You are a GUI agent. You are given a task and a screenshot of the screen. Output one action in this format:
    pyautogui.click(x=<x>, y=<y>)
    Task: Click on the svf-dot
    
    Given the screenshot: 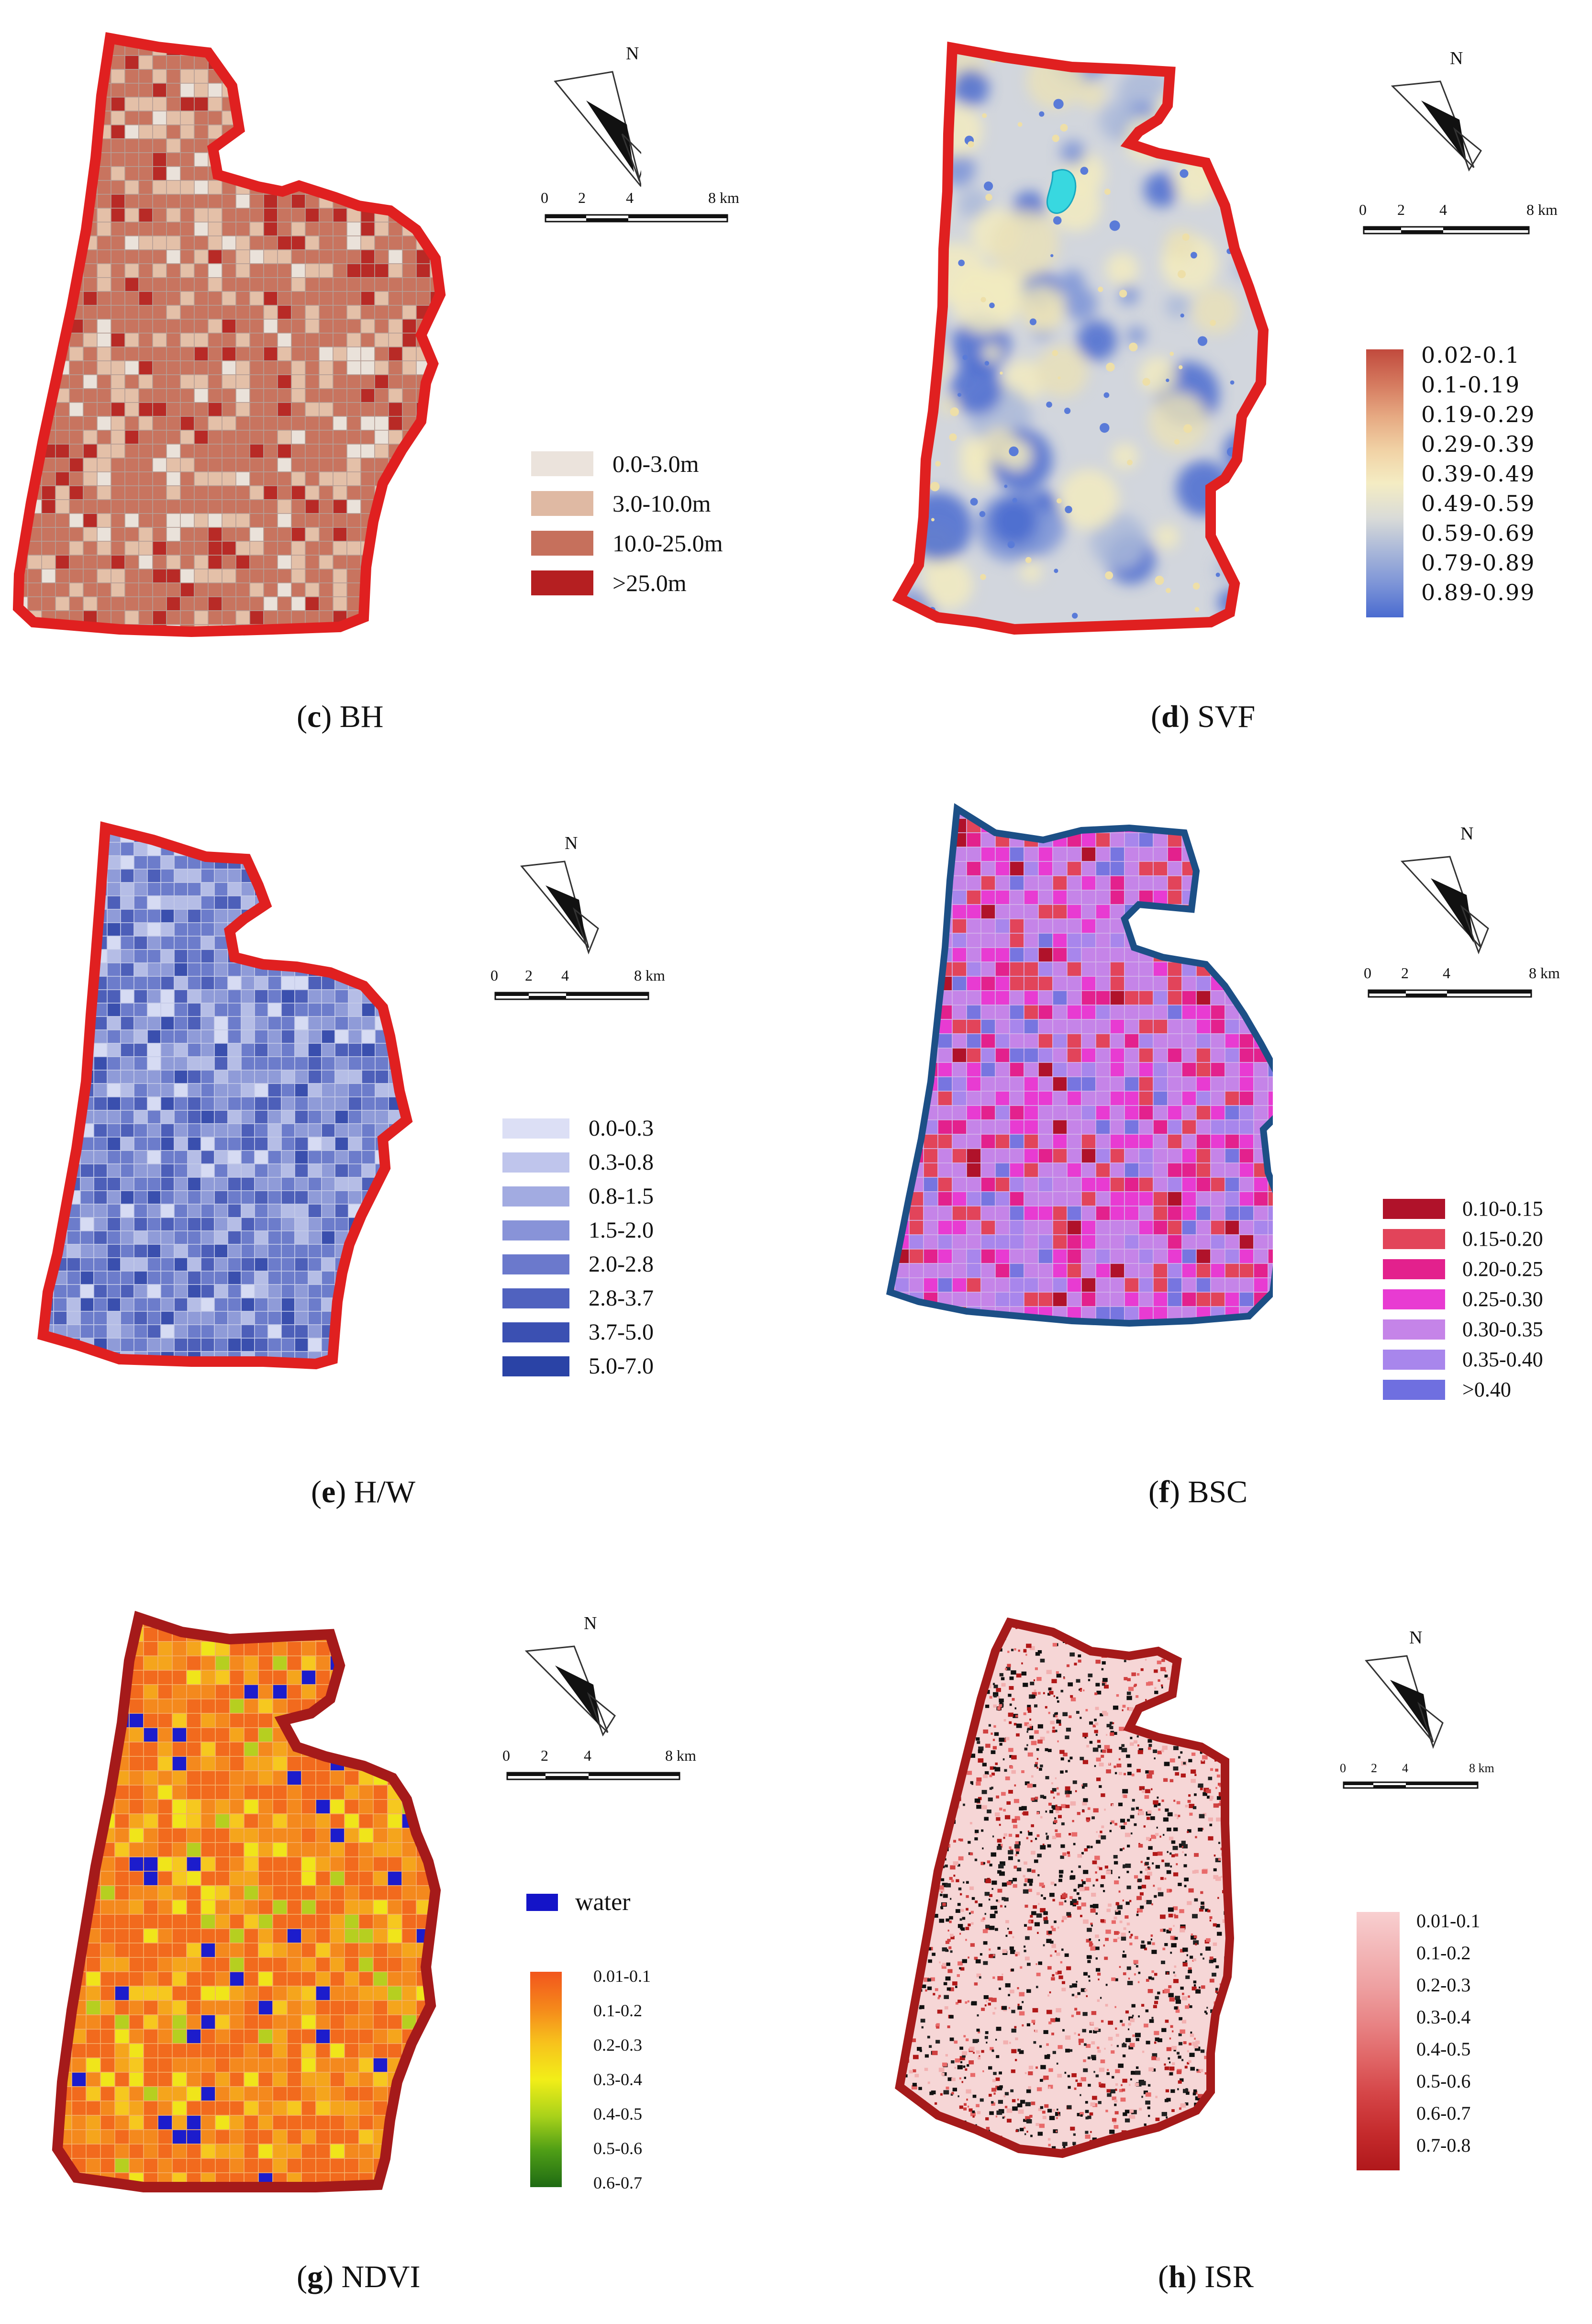 What is the action you would take?
    pyautogui.click(x=1203, y=341)
    